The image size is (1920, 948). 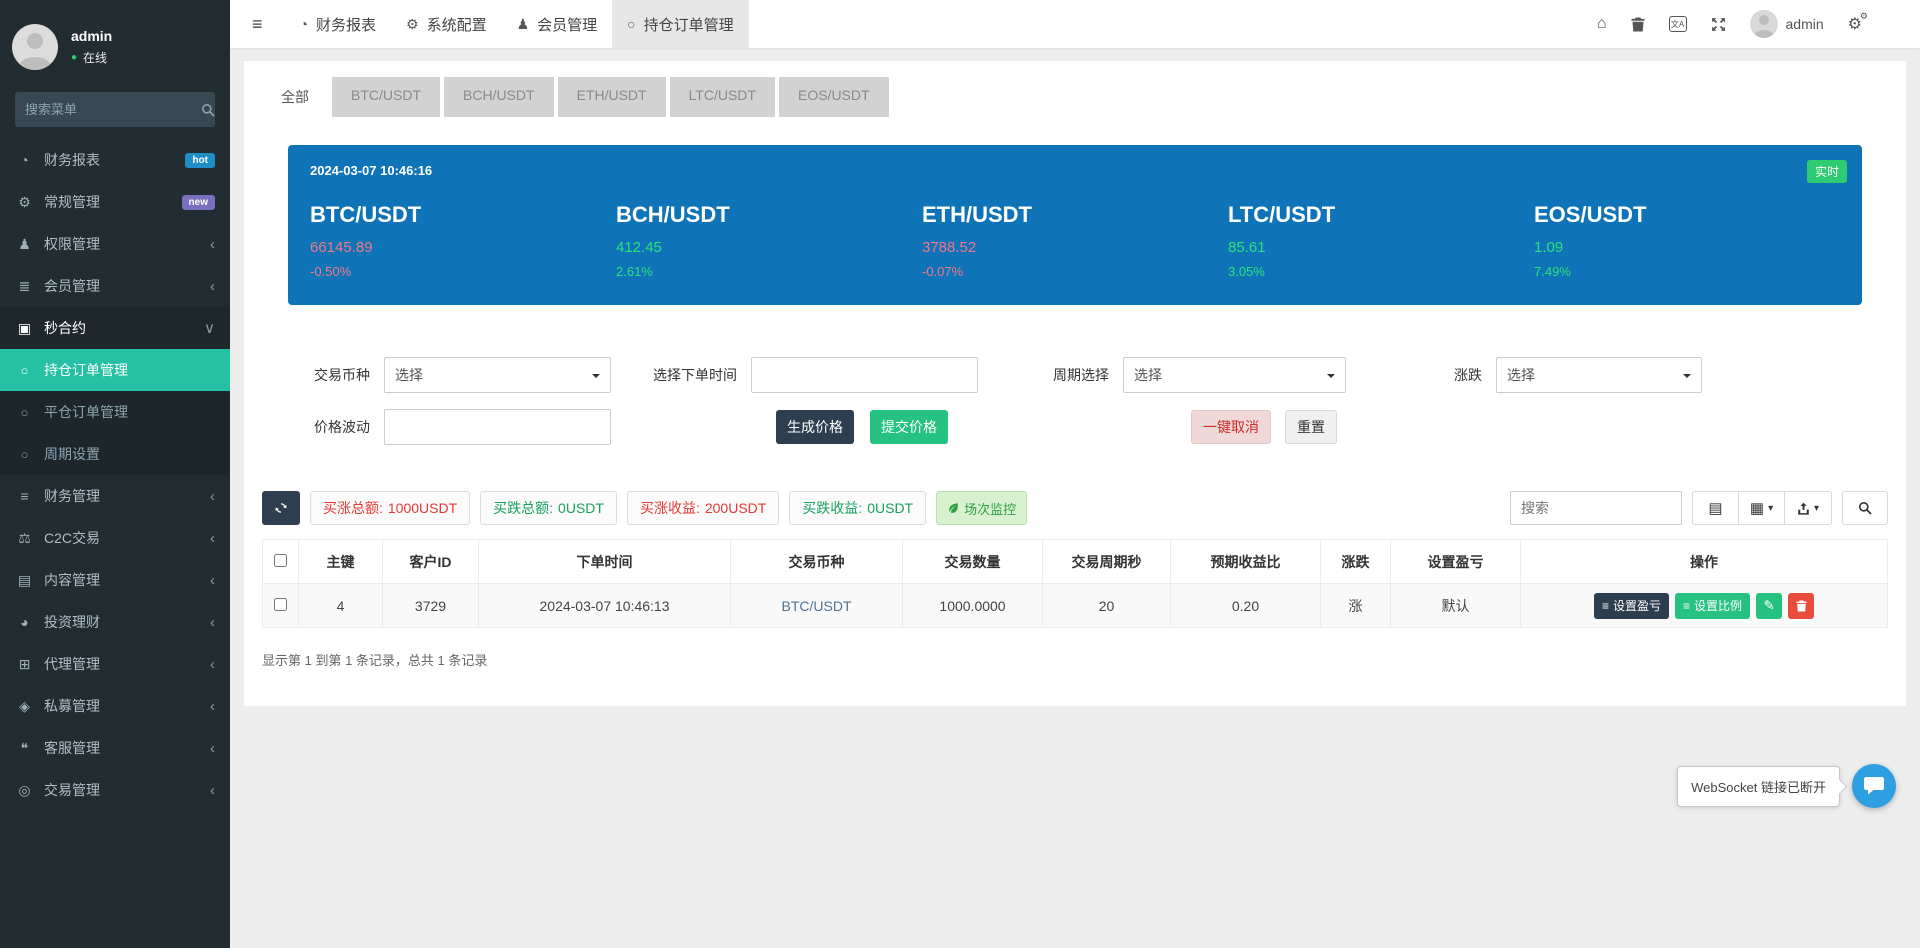 I want to click on price-wave-input, so click(x=497, y=427).